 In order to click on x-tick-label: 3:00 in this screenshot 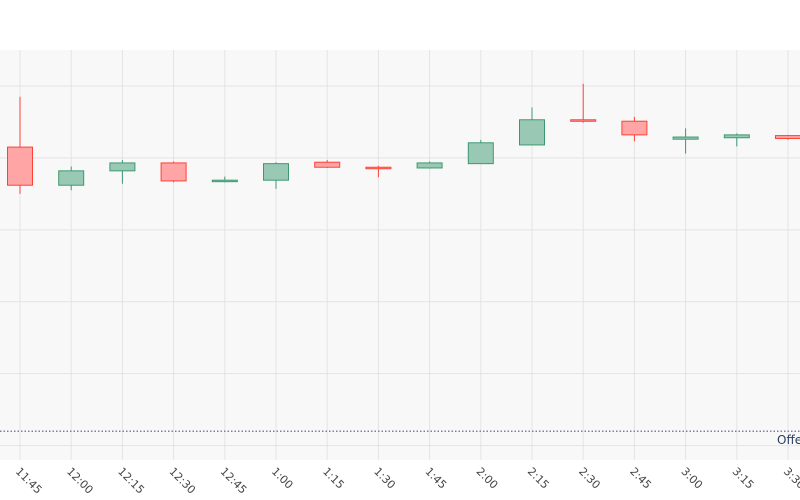, I will do `click(691, 478)`.